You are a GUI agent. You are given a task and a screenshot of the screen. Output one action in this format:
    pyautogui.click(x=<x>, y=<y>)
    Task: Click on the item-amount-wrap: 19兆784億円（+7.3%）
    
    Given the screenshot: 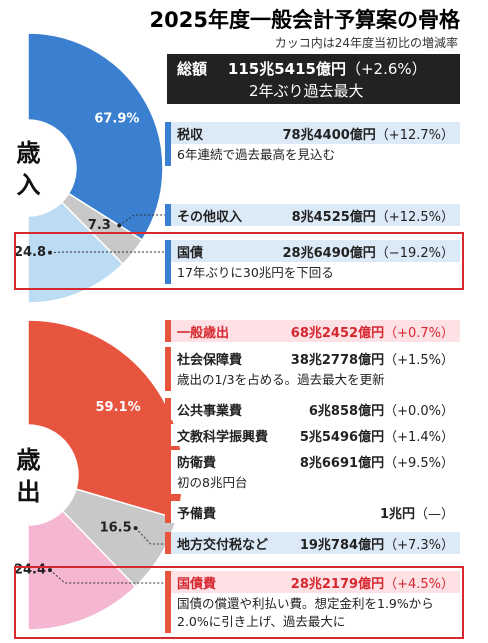 What is the action you would take?
    pyautogui.click(x=377, y=543)
    